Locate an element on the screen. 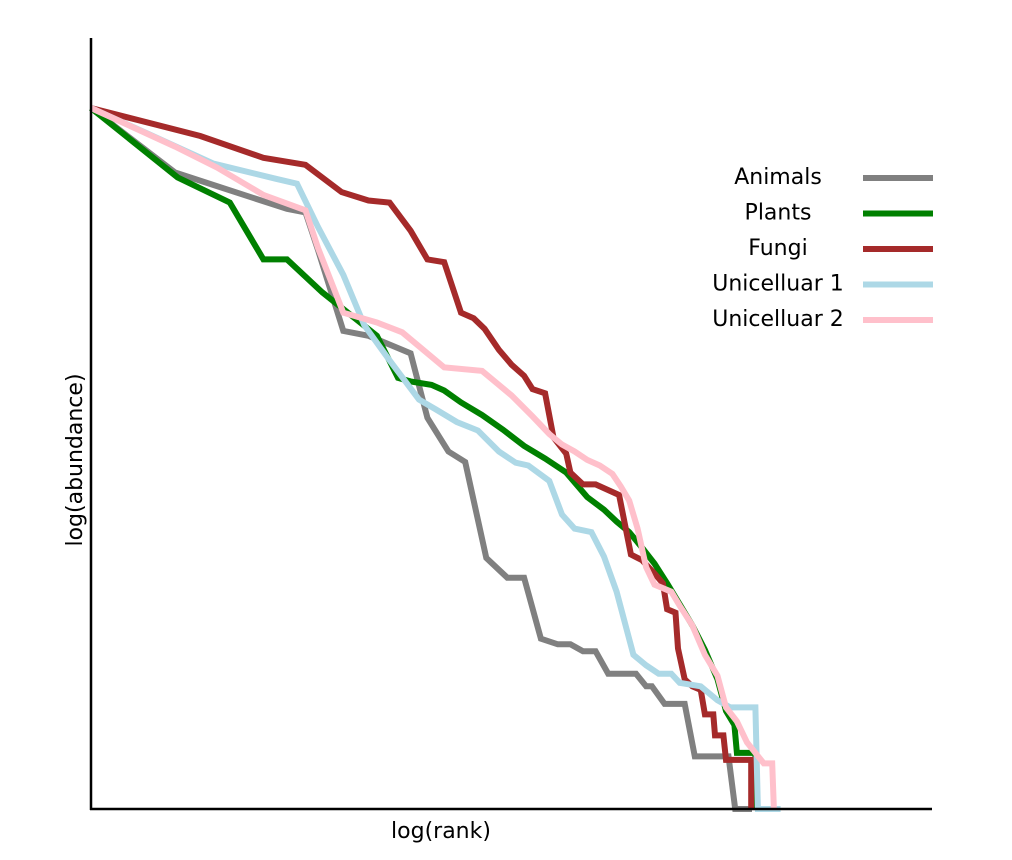  legend-label-unicelluar-2: Unicelluar 2 is located at coordinates (777, 319).